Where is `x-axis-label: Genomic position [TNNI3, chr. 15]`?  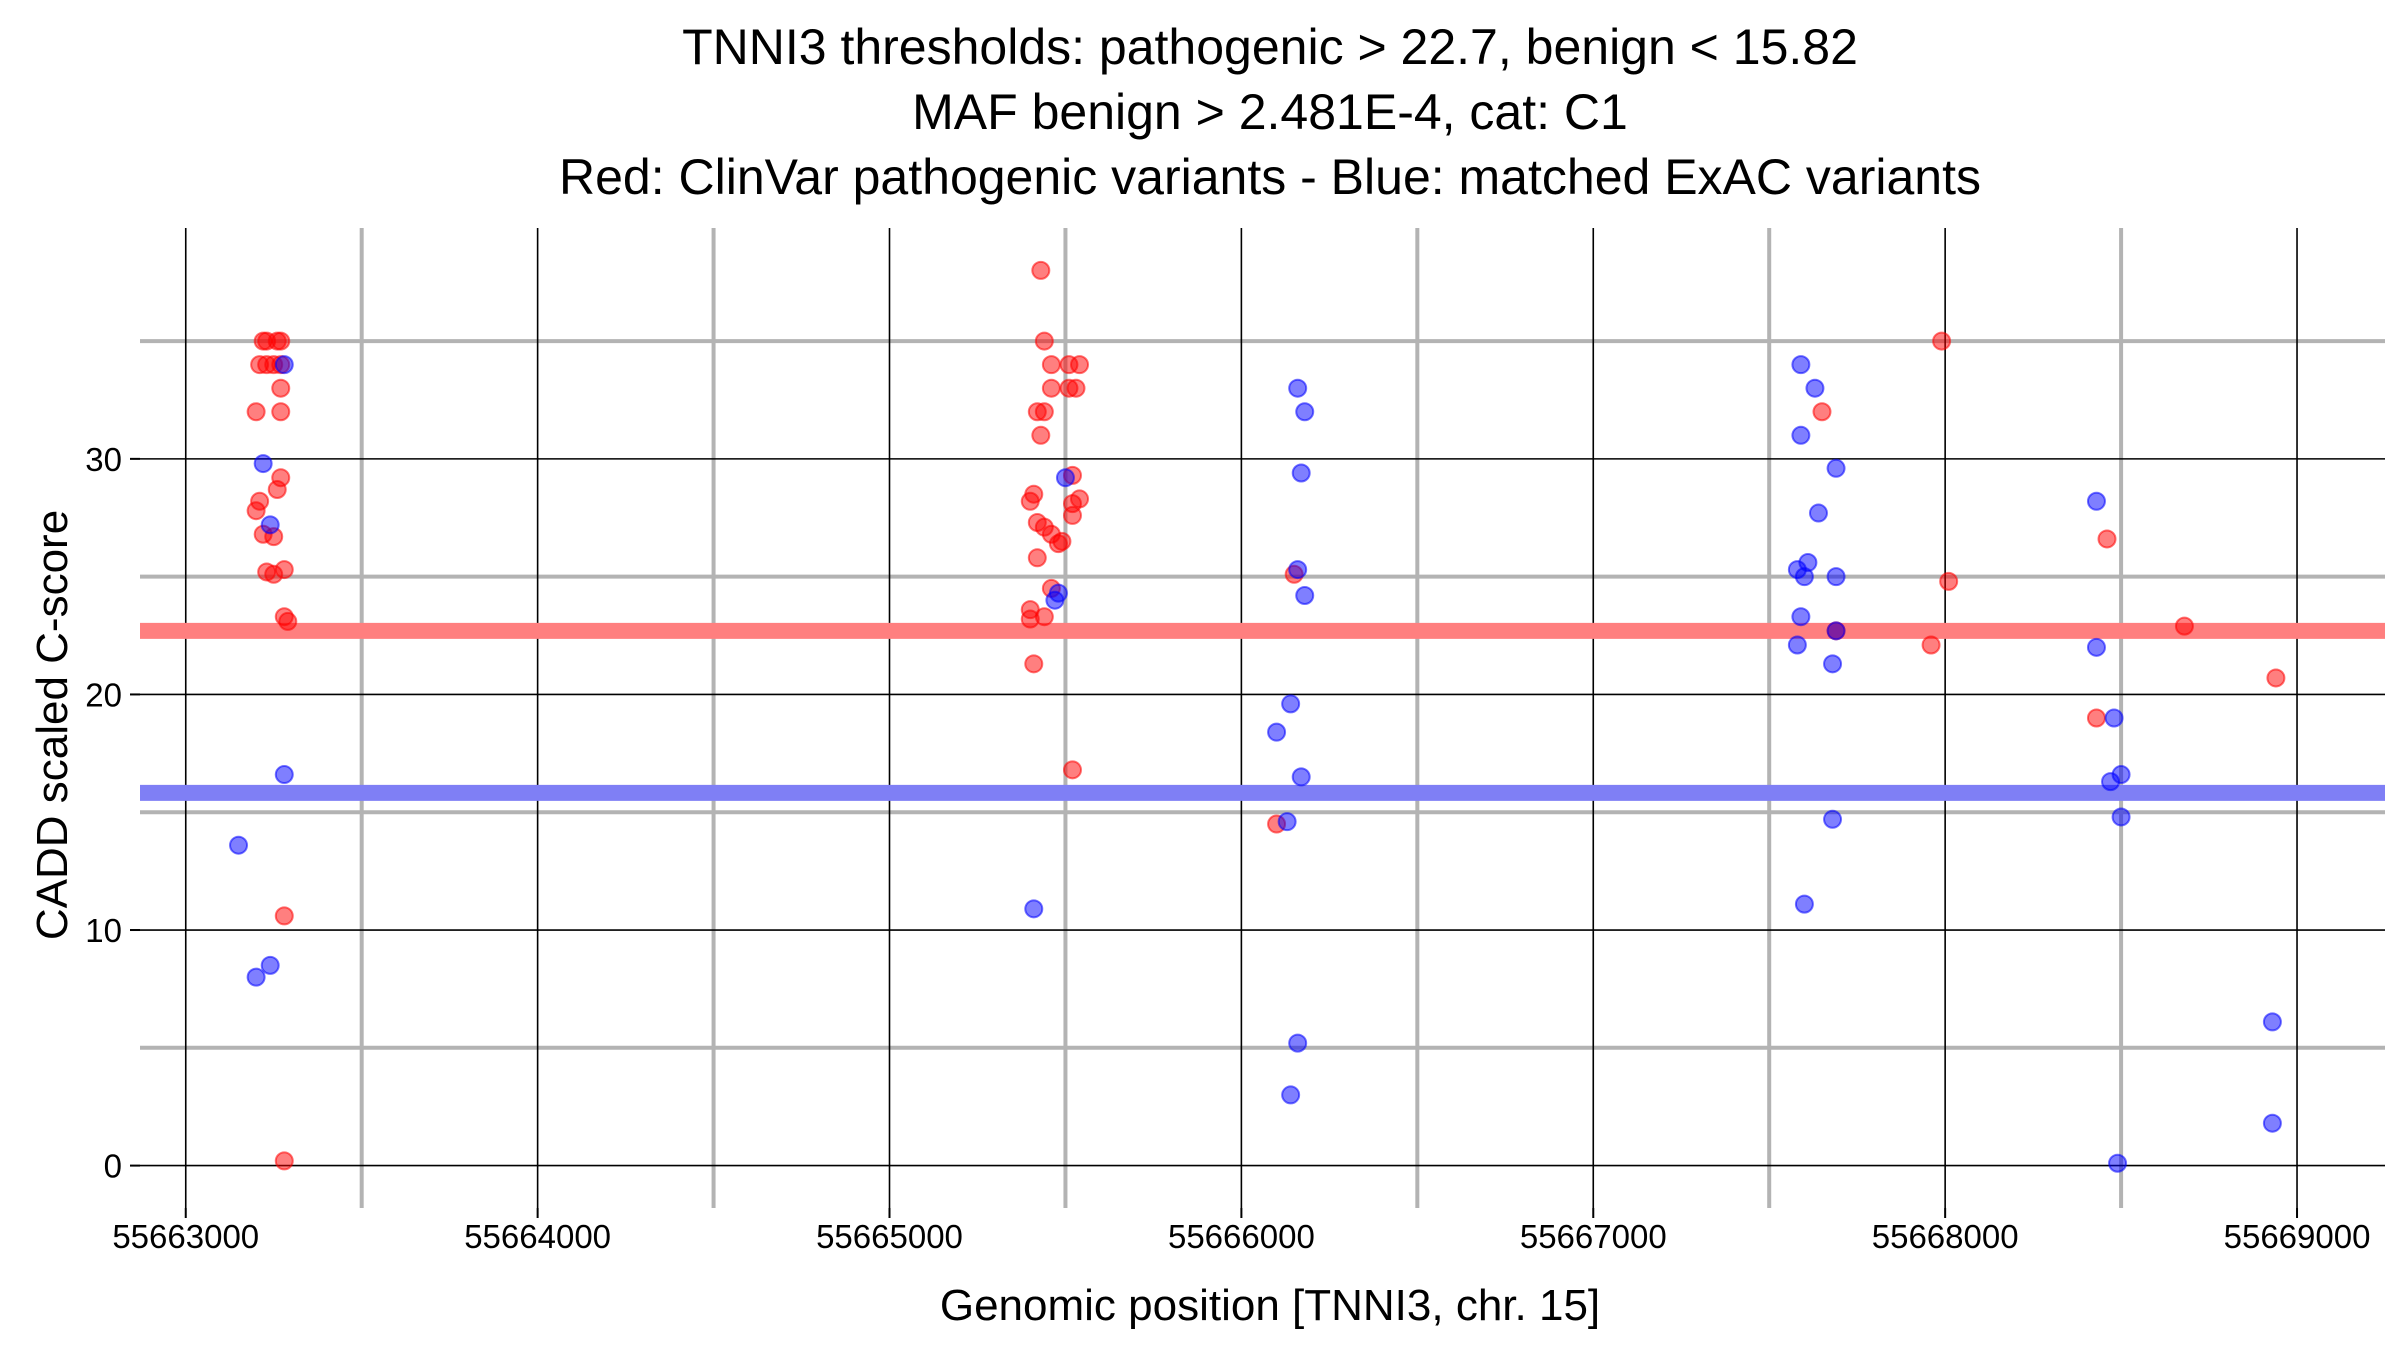 x-axis-label: Genomic position [TNNI3, chr. 15] is located at coordinates (1270, 1305).